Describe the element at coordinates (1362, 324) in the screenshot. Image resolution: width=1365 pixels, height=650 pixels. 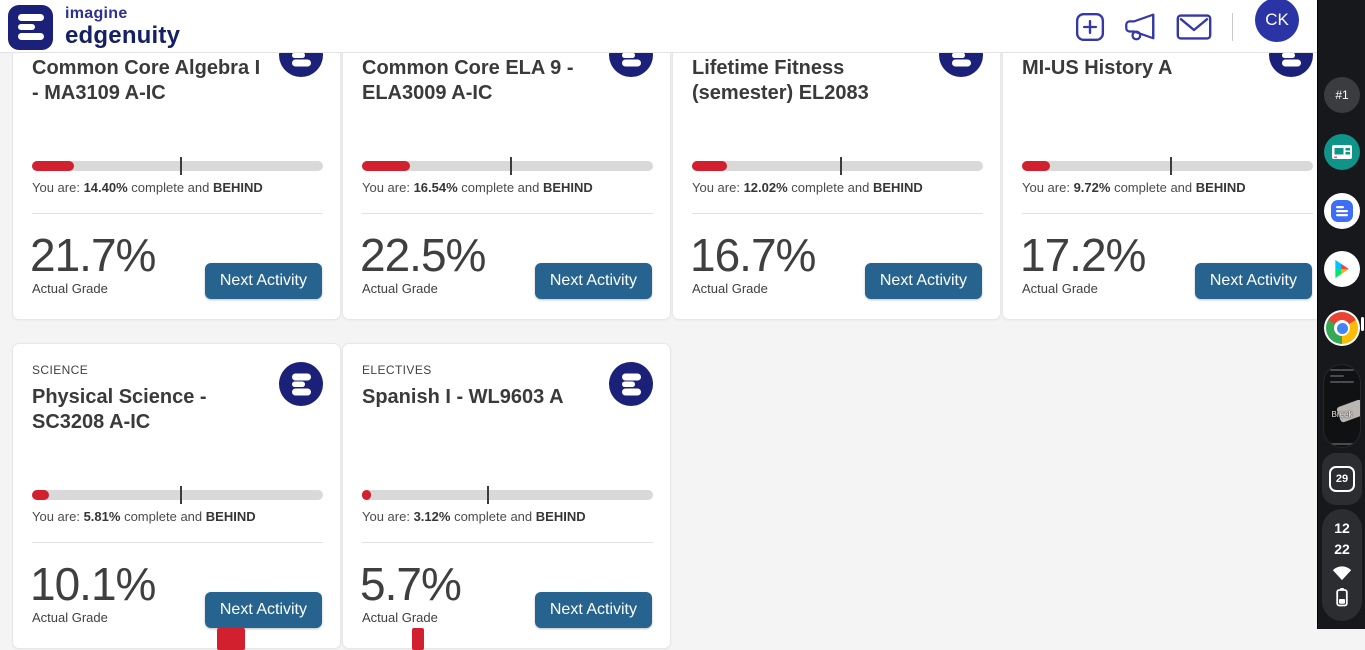
I see `active-app-indicator` at that location.